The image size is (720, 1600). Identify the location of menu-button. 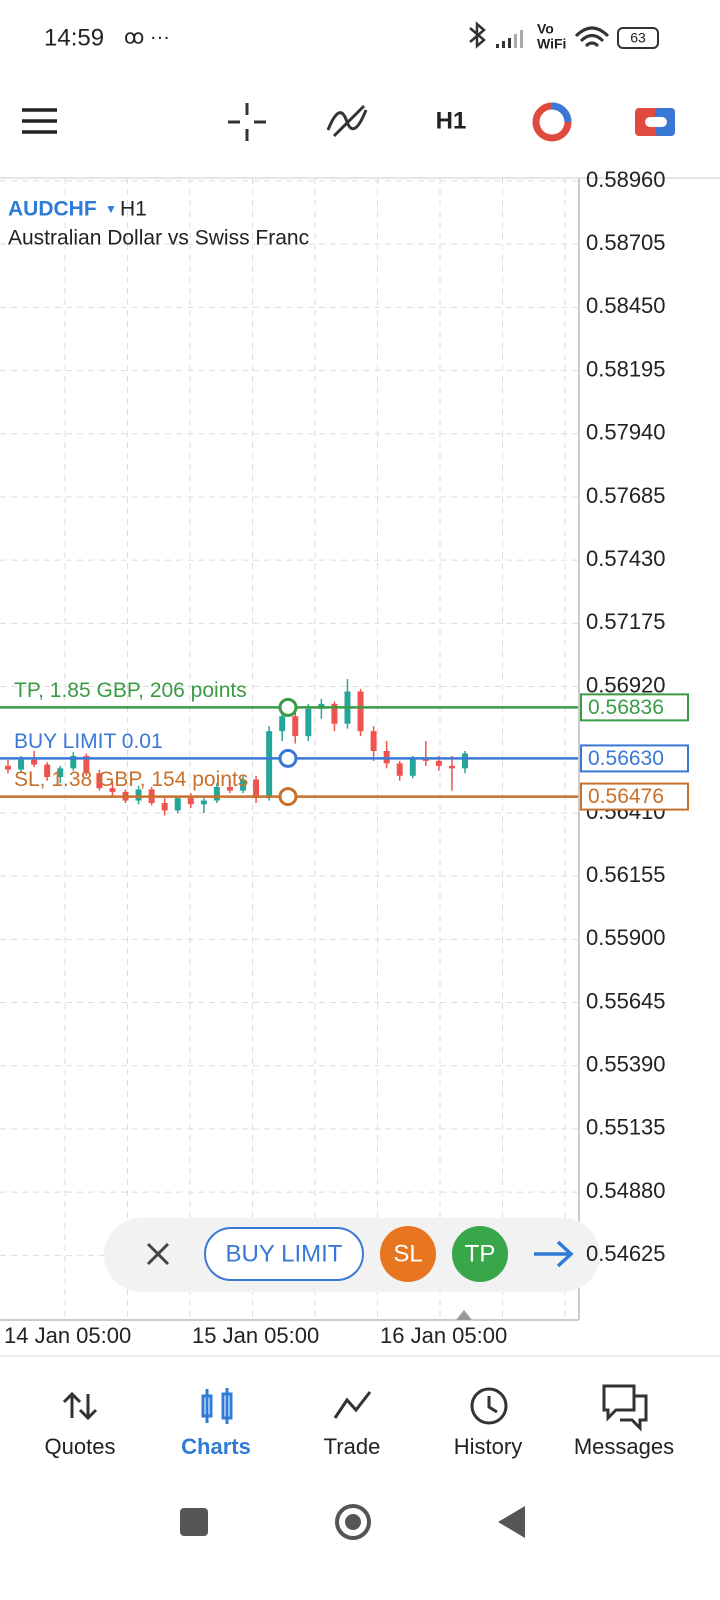
(39, 121).